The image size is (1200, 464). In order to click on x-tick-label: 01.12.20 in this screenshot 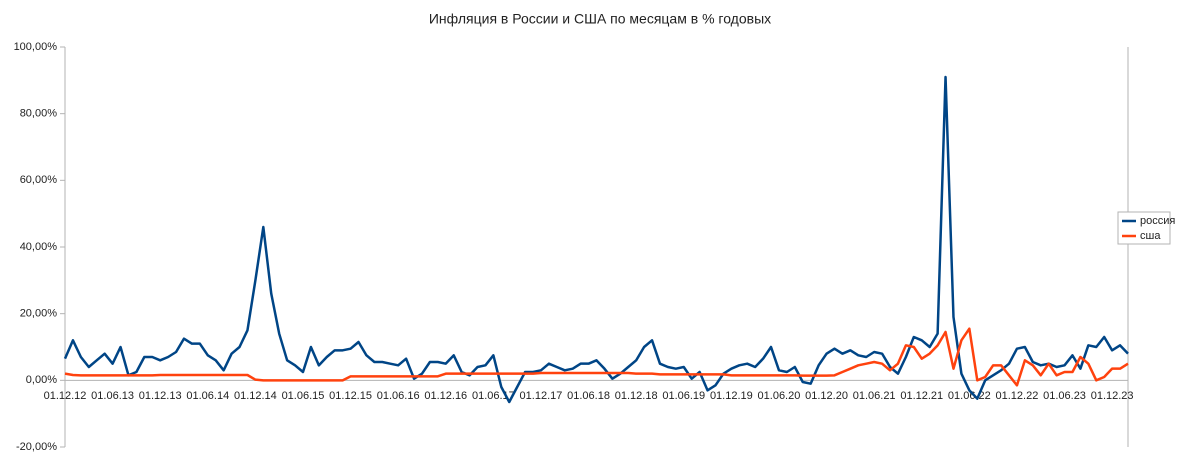, I will do `click(826, 396)`.